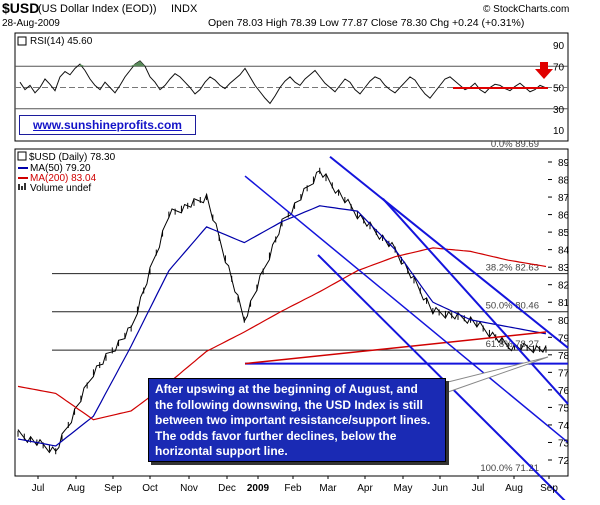 Image resolution: width=600 pixels, height=505 pixels. I want to click on price-tick-label: 89, so click(564, 163).